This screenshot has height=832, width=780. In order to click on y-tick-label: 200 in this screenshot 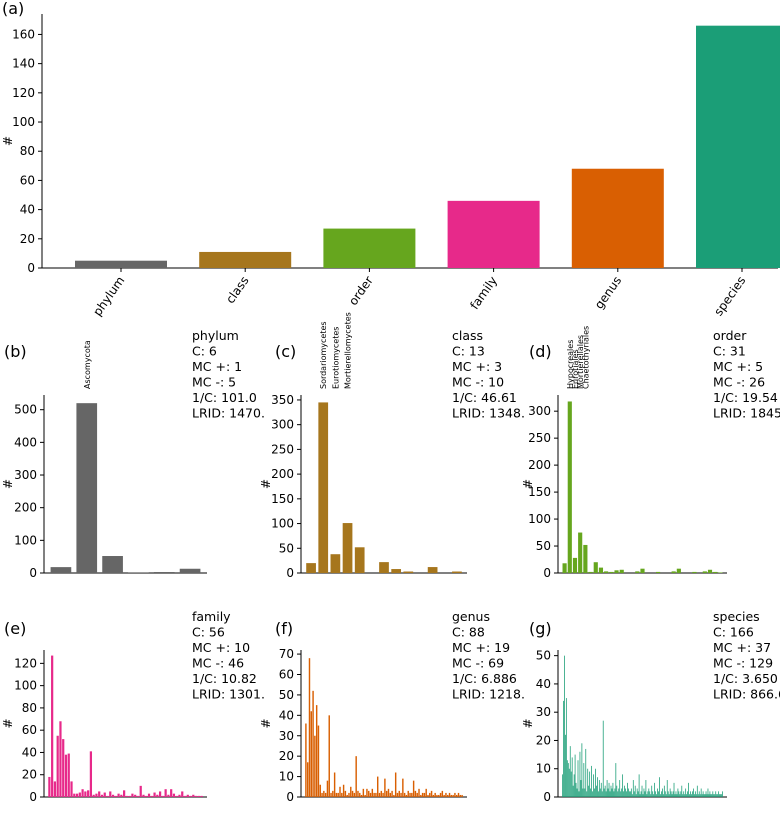, I will do `click(282, 474)`.